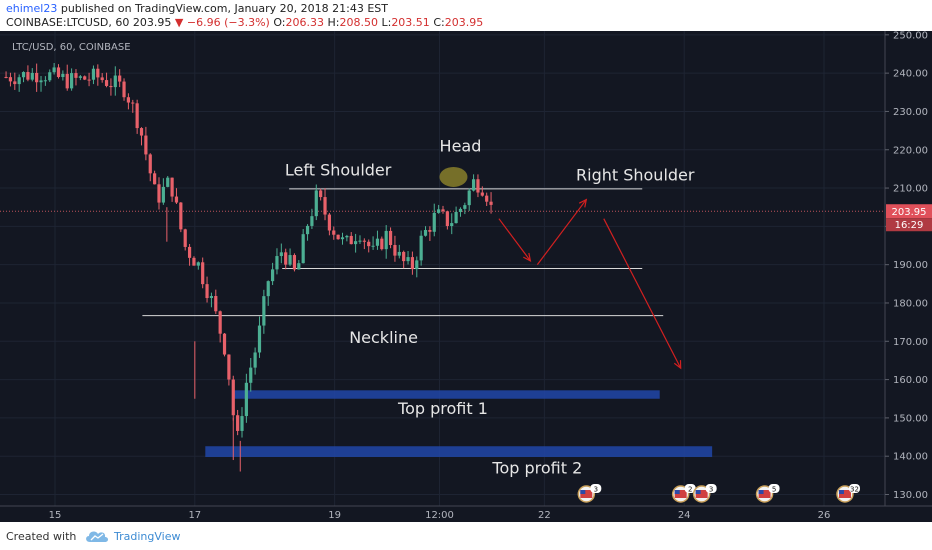 This screenshot has width=932, height=550. What do you see at coordinates (32, 8) in the screenshot?
I see `author-link: ehimel23` at bounding box center [32, 8].